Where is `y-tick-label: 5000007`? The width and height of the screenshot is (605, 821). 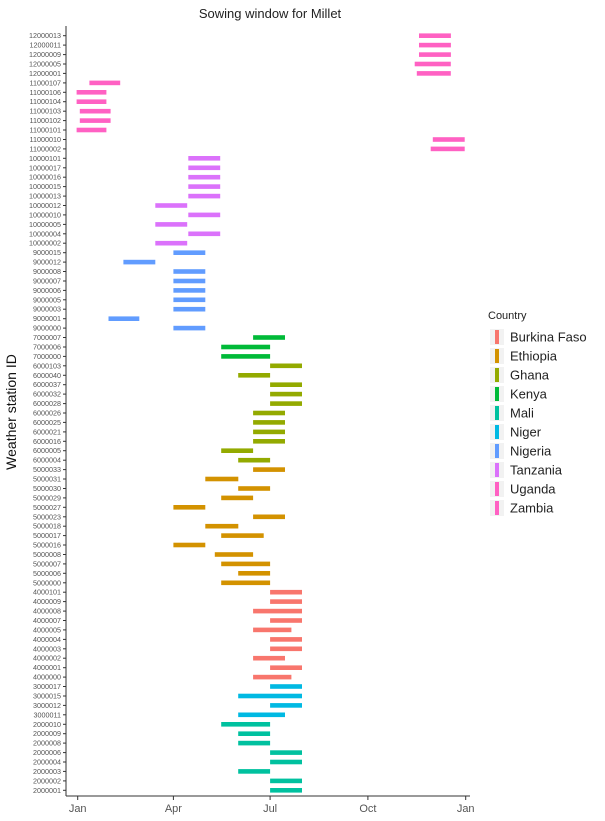
y-tick-label: 5000007 is located at coordinates (47, 563).